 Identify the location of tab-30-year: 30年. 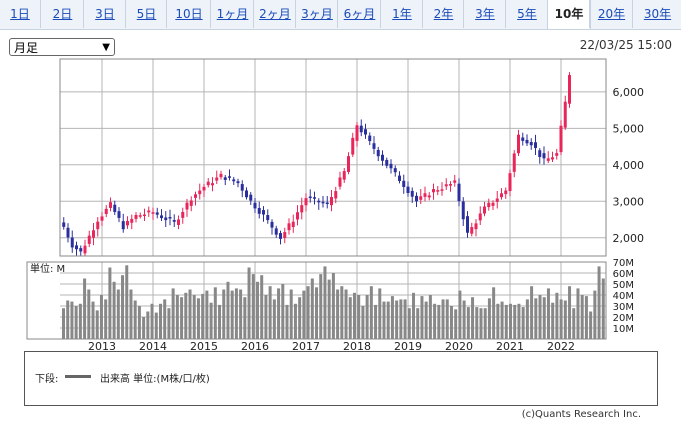
(656, 14).